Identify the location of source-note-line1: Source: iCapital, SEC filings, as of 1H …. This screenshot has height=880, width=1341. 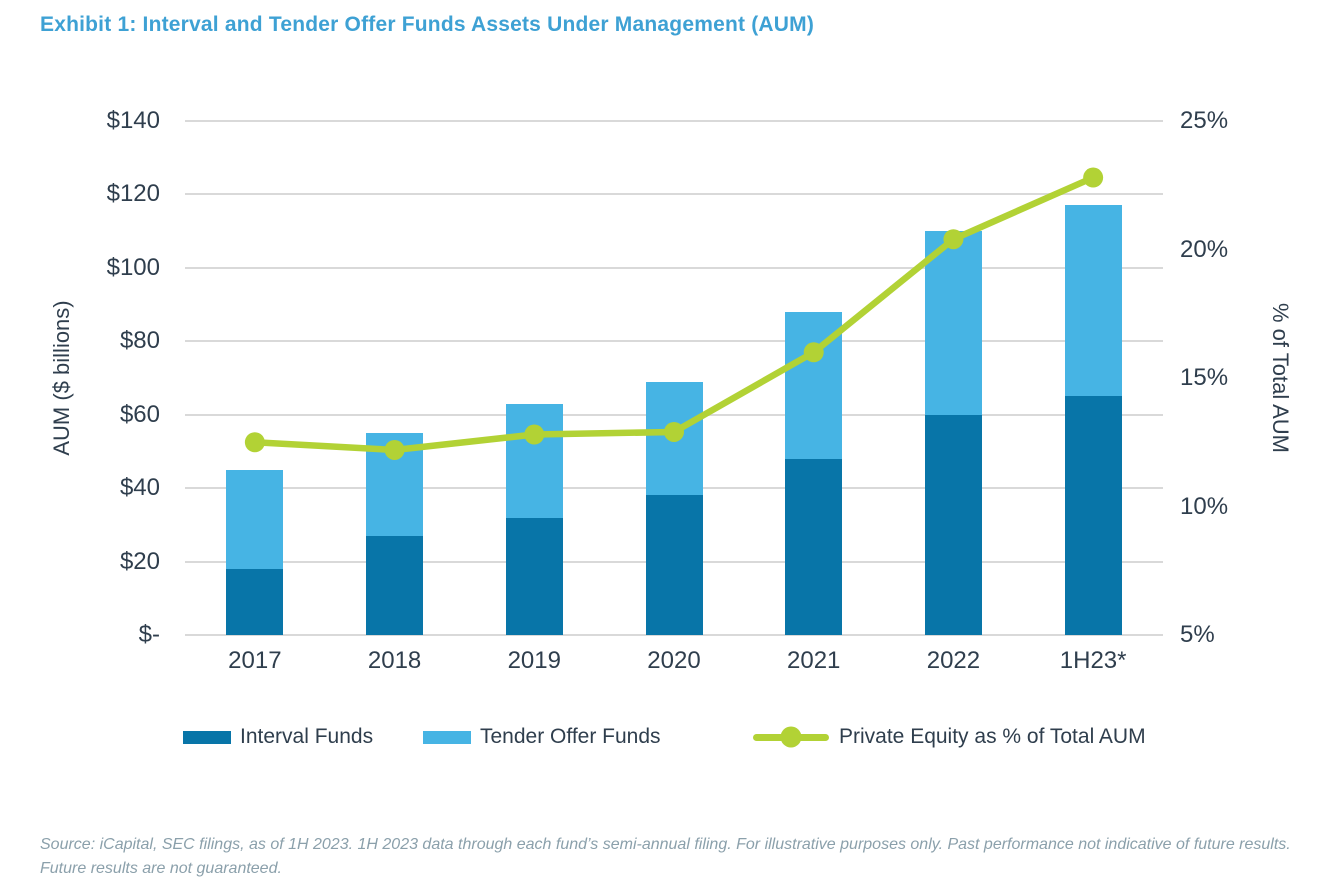
(665, 844).